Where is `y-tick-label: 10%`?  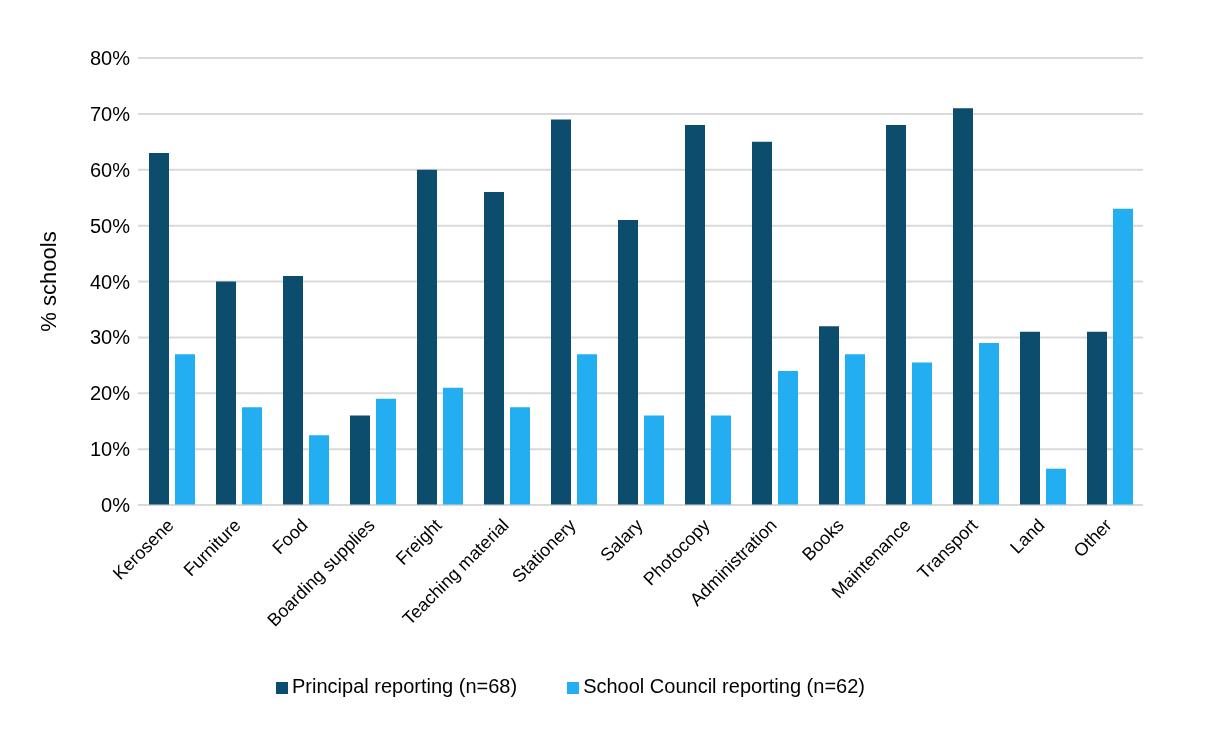 y-tick-label: 10% is located at coordinates (110, 449).